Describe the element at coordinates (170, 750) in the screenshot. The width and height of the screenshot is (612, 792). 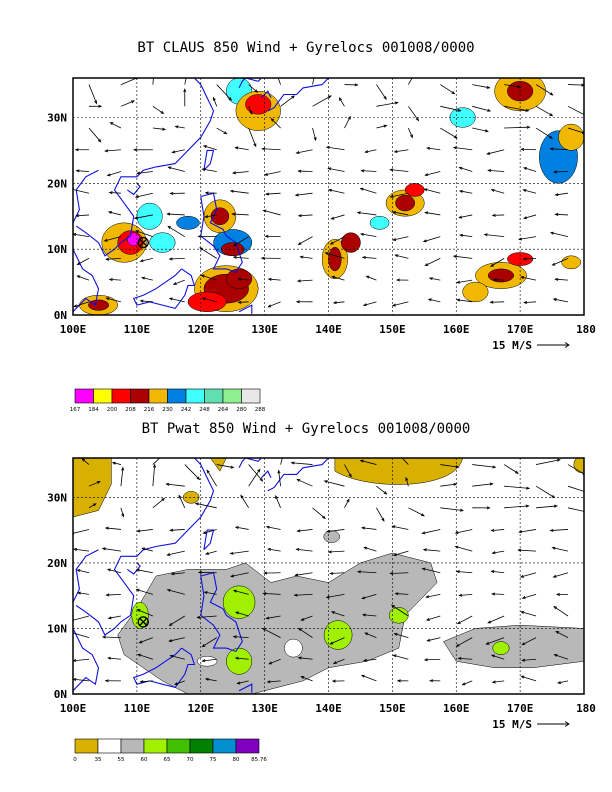
I see `colorbar: 0 35 55 60 65 70 75 80 85.76` at that location.